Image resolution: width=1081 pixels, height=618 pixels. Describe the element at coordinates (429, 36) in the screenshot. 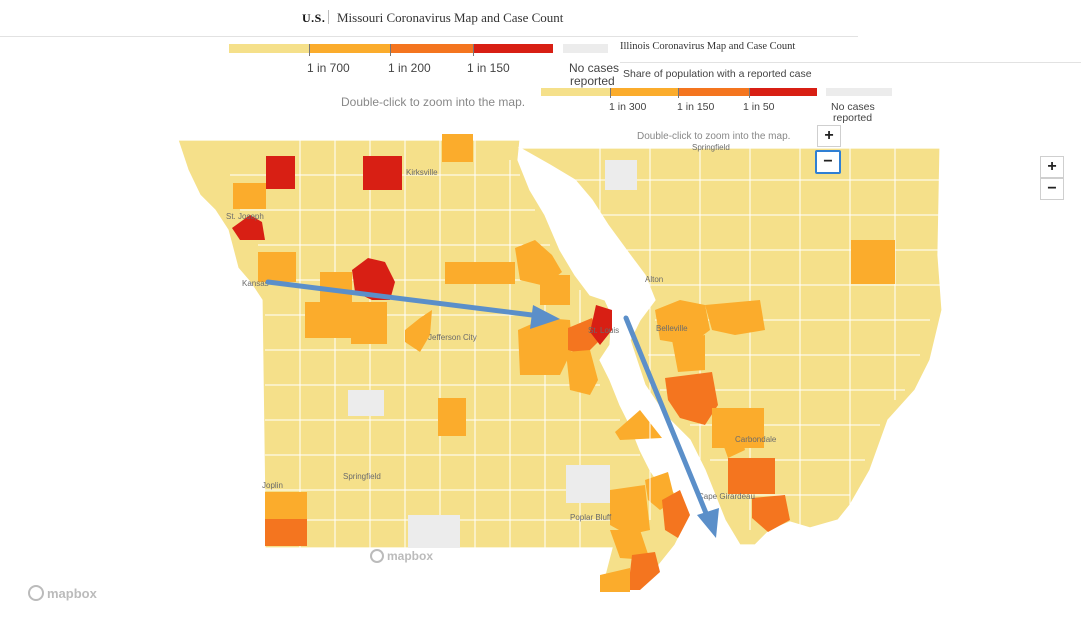

I see `header-divider` at that location.